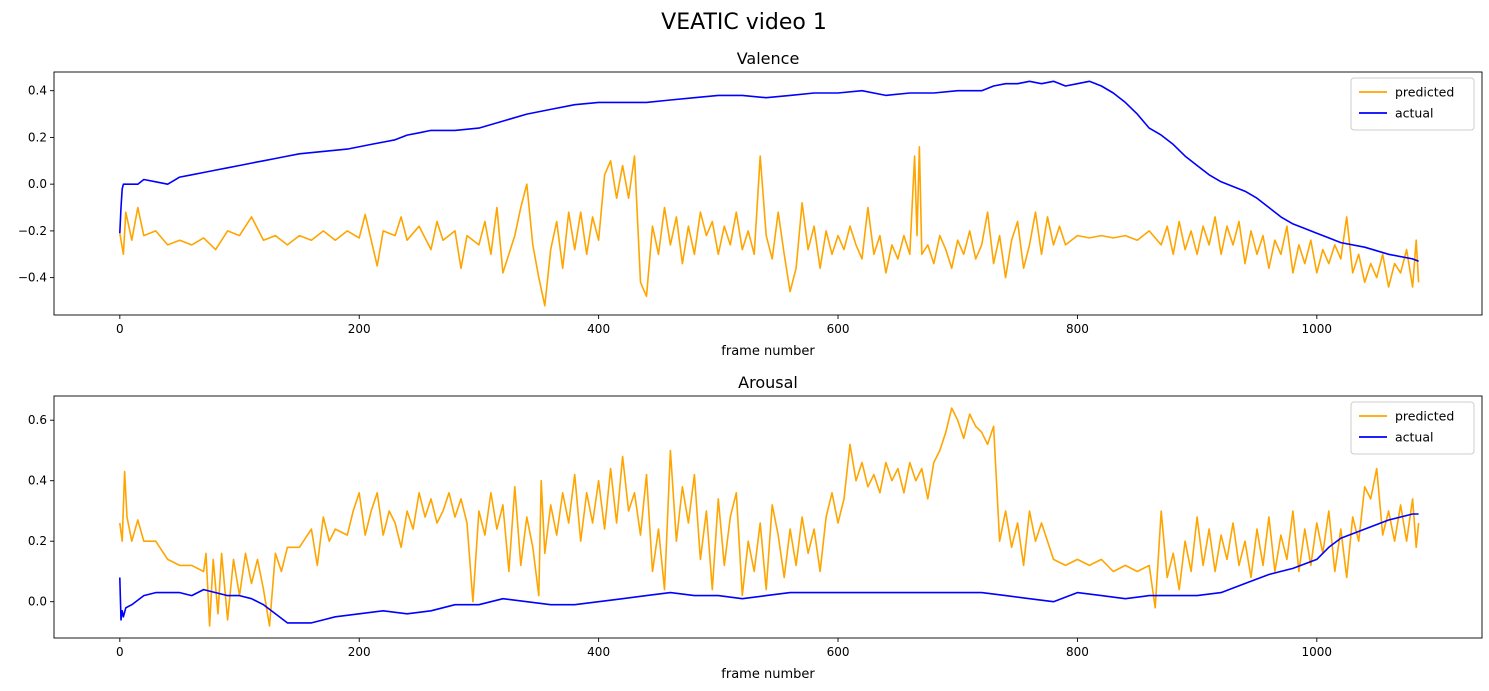  I want to click on valence-y-tick-label: −0.2, so click(32, 231).